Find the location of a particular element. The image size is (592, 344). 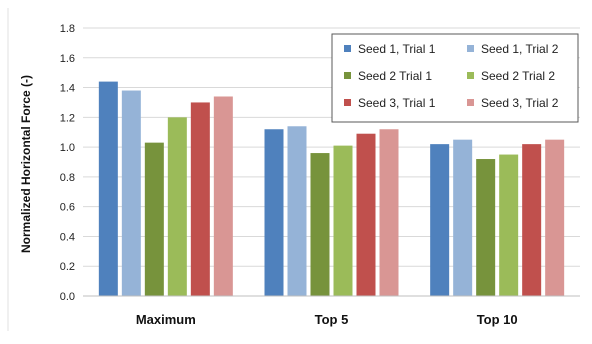

x-tick-label: Maximum is located at coordinates (166, 319).